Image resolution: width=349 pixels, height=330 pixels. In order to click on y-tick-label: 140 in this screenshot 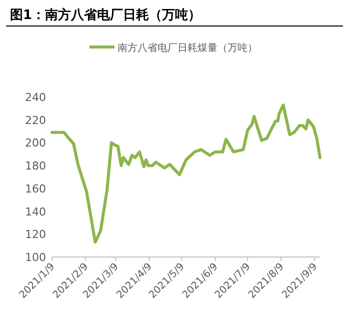, I will do `click(35, 211)`.